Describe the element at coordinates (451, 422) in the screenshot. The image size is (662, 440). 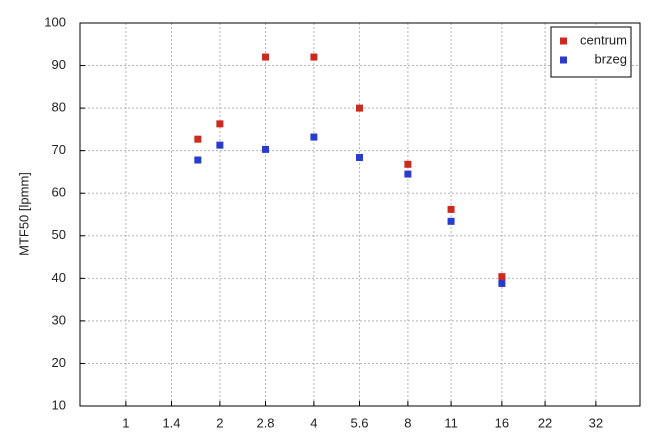
I see `x-tick-label: 11` at that location.